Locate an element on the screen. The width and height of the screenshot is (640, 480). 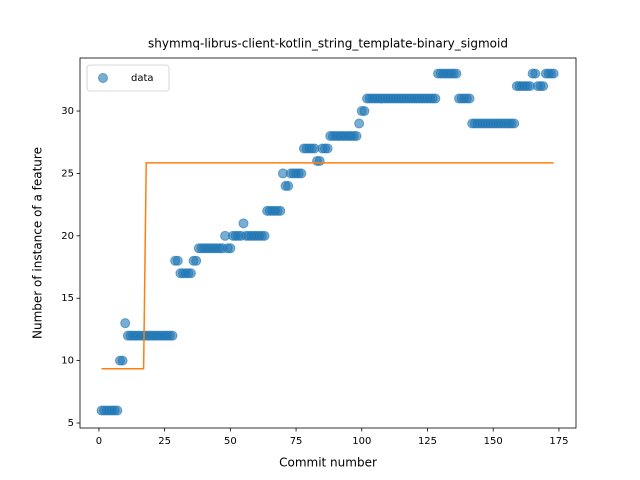
y-tick-label: 20 is located at coordinates (67, 236).